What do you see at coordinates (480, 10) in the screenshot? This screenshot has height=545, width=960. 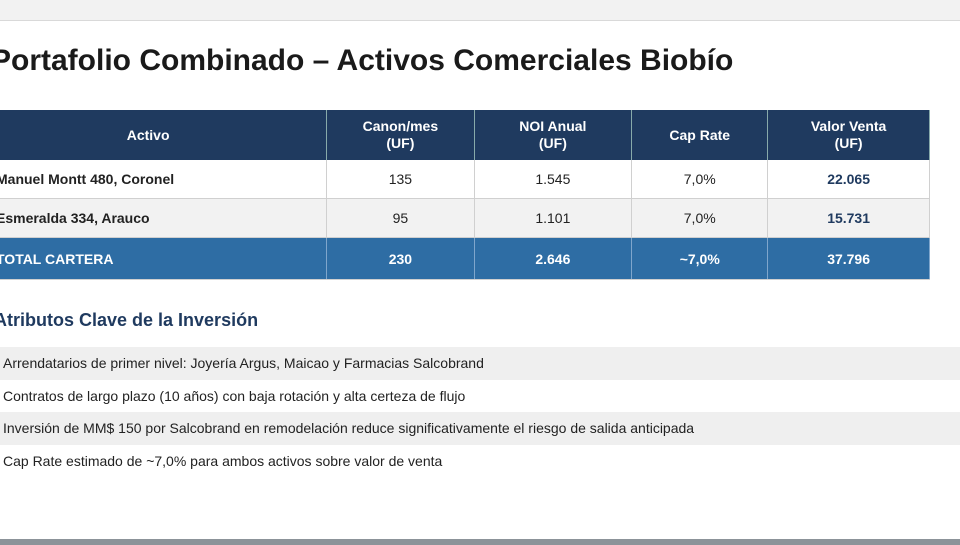 I see `top-bar` at bounding box center [480, 10].